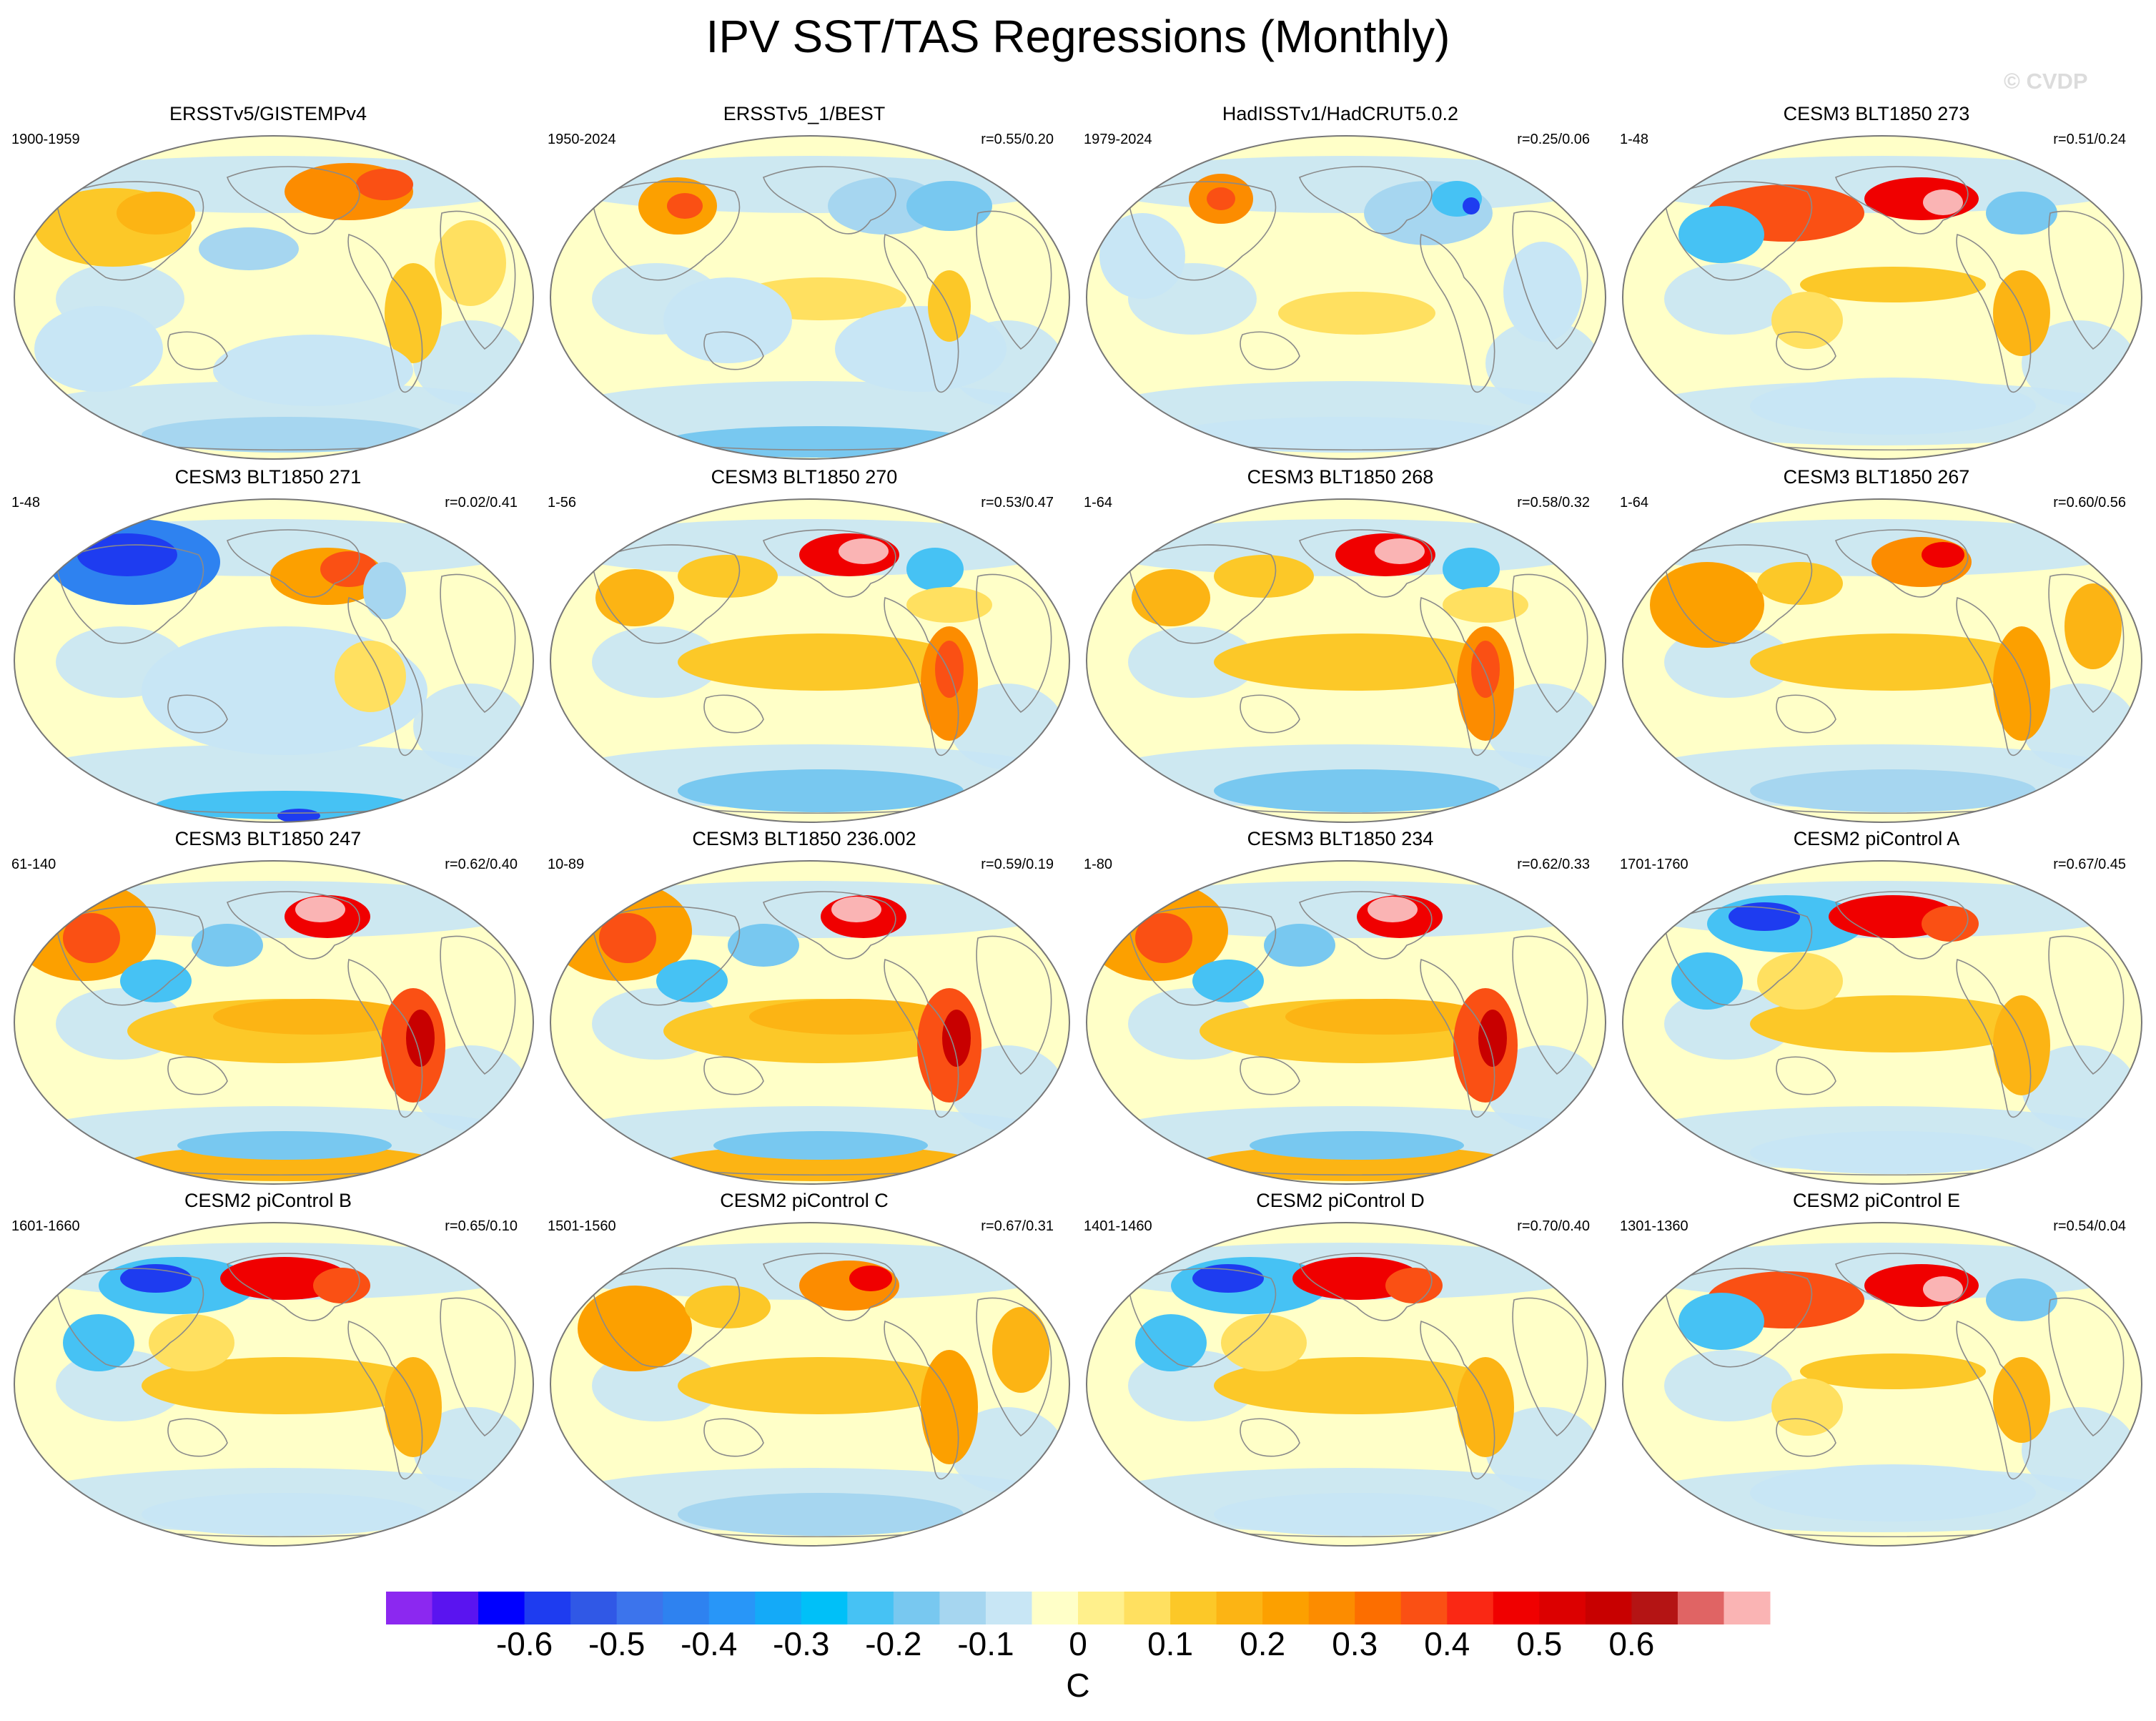 The width and height of the screenshot is (2156, 1721). I want to click on colorbar-tick-label: 0, so click(1078, 1643).